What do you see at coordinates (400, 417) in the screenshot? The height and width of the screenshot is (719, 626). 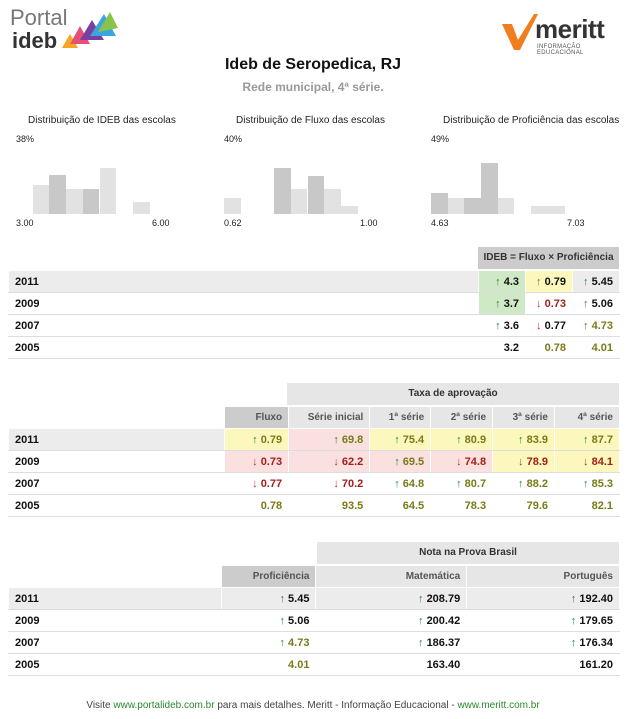 I see `column-header: 1ª série` at bounding box center [400, 417].